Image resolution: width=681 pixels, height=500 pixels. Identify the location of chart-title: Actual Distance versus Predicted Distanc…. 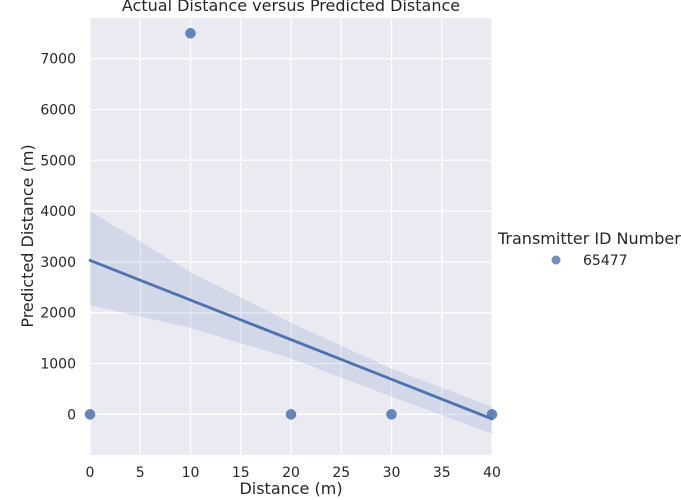
(291, 7).